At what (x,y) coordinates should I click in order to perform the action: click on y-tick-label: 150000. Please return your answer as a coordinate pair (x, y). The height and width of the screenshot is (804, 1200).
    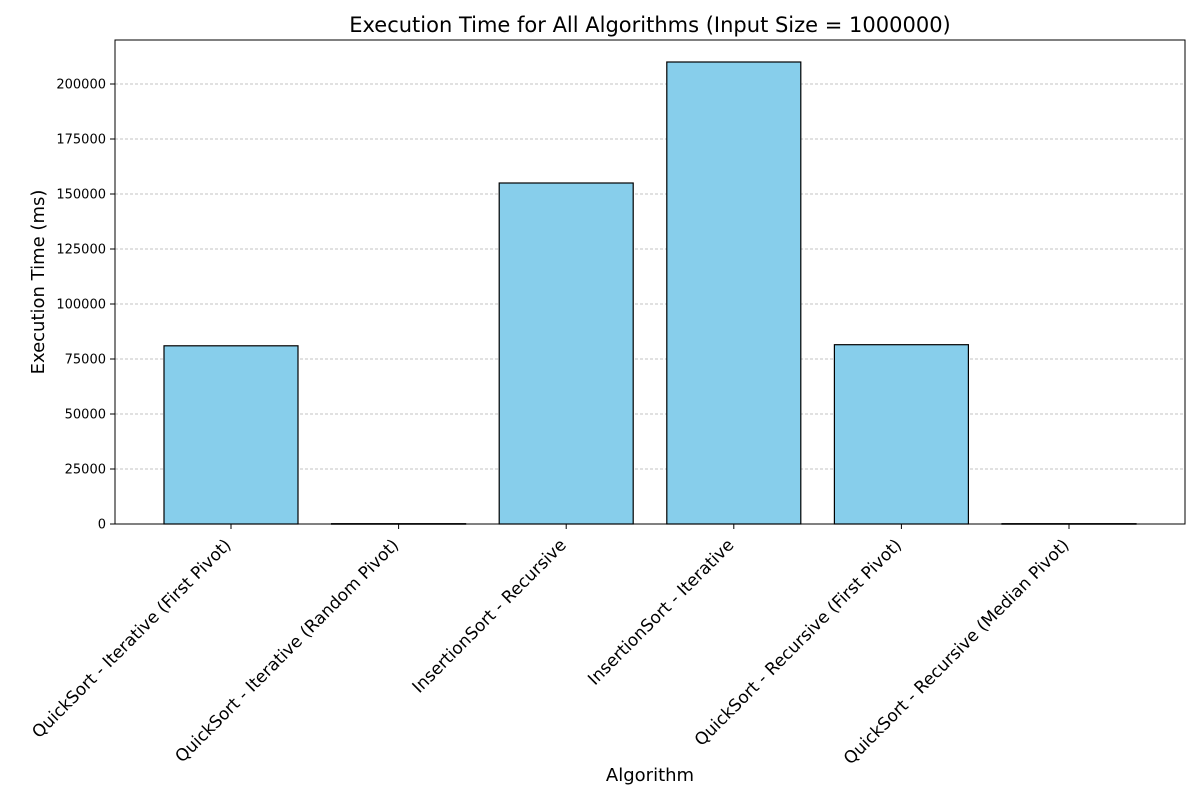
    Looking at the image, I should click on (81, 195).